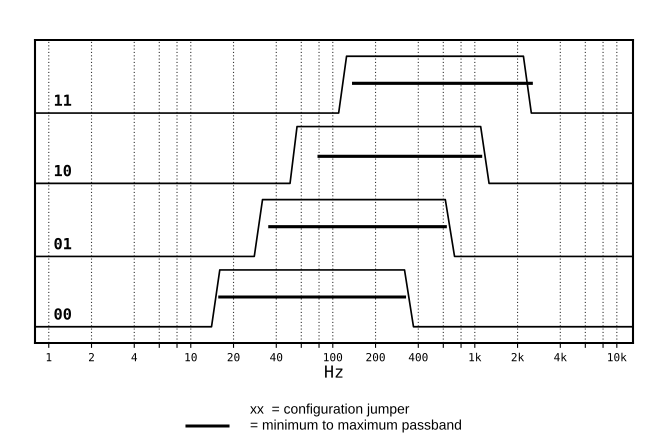 Image resolution: width=663 pixels, height=445 pixels. What do you see at coordinates (234, 357) in the screenshot?
I see `x-tick-label: 20` at bounding box center [234, 357].